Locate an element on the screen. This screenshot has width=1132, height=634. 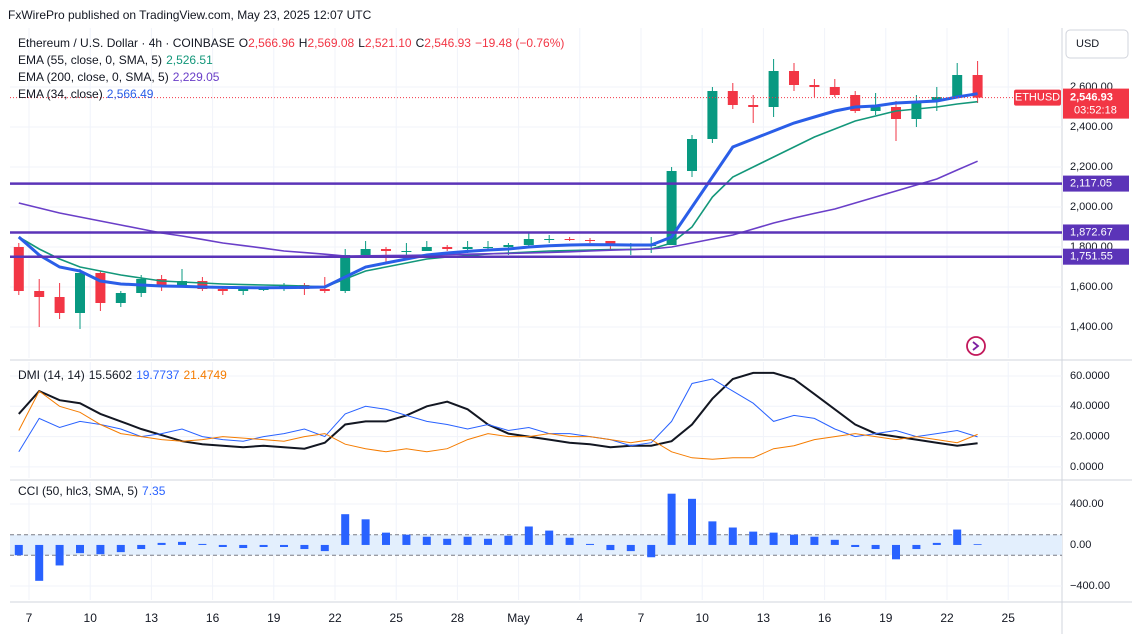
symbol-label: ETHUSD is located at coordinates (1037, 98).